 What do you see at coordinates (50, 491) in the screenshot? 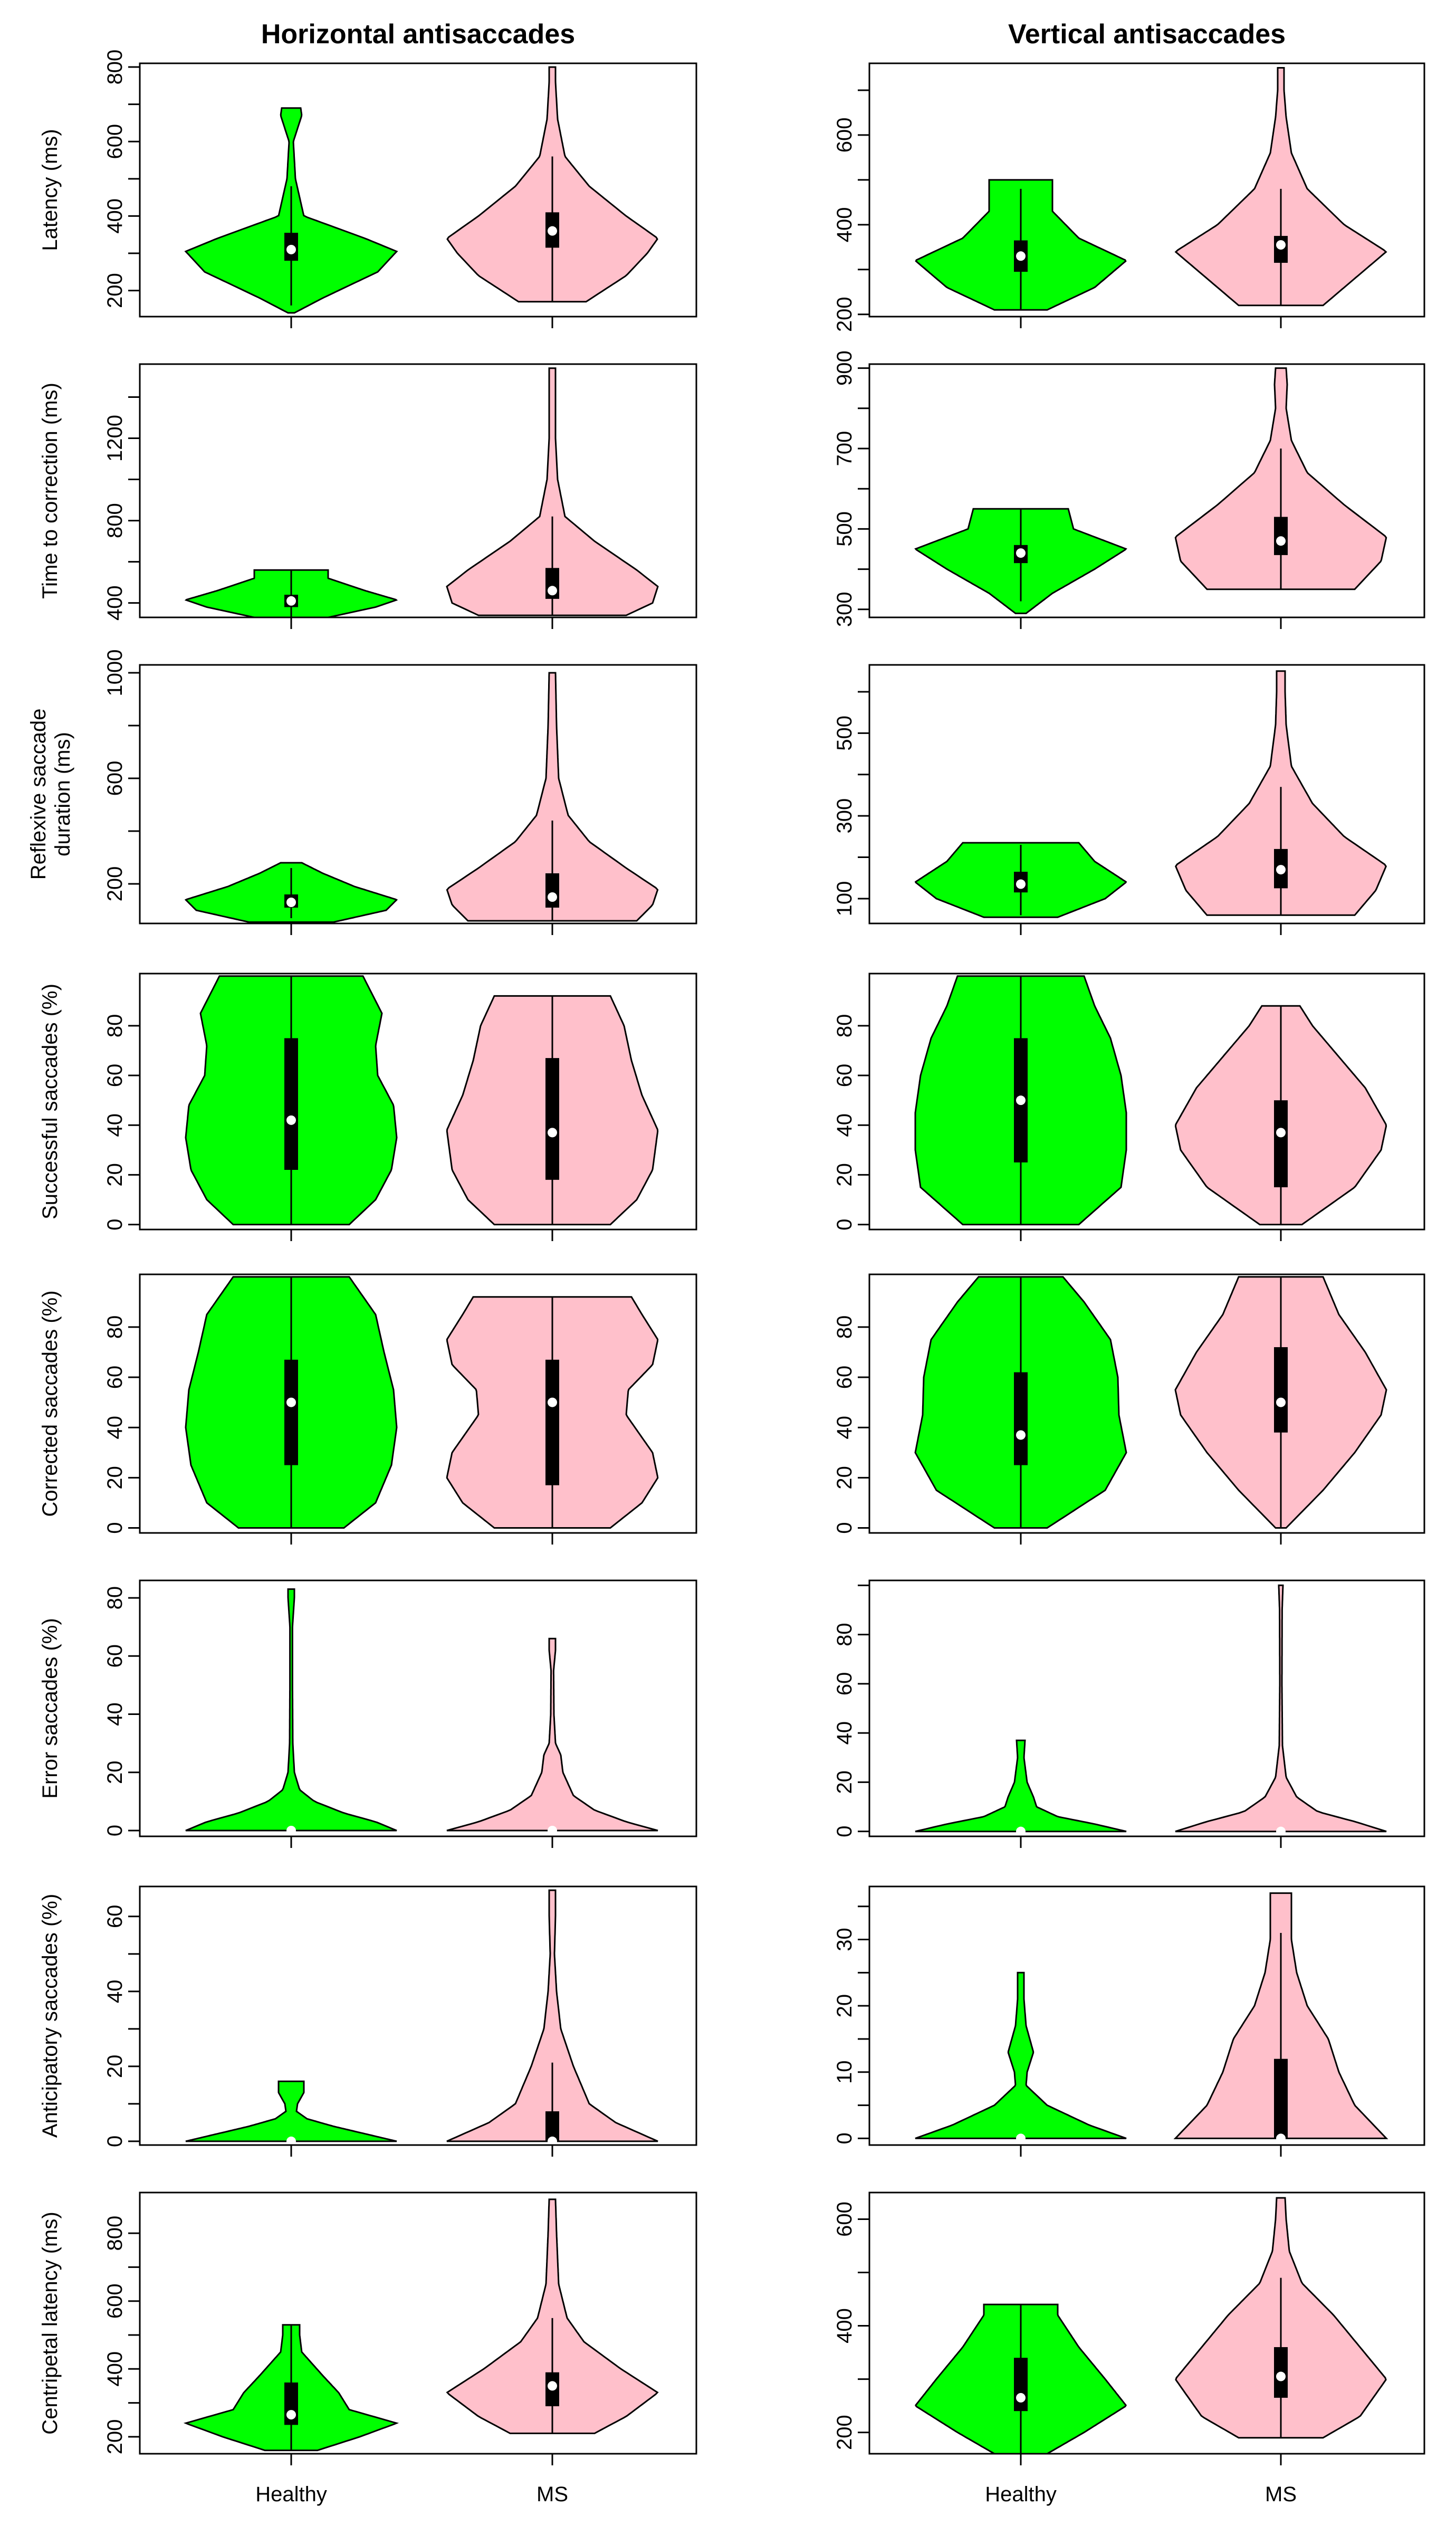
I see `y-axis-label: Time to correction (ms)` at bounding box center [50, 491].